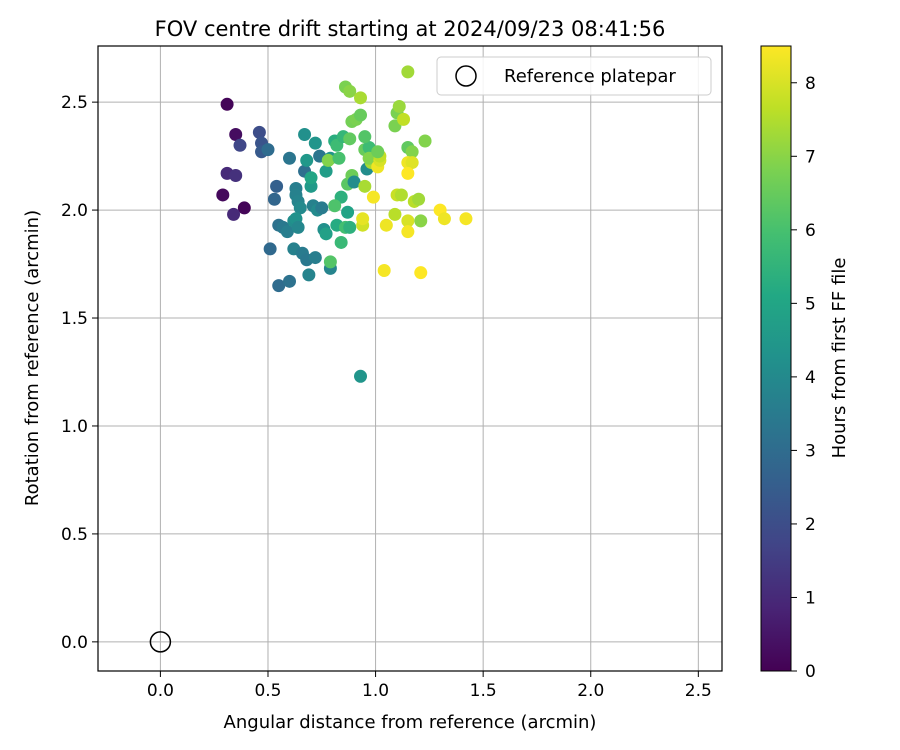  What do you see at coordinates (466, 76) in the screenshot?
I see `legend-marker-icon` at bounding box center [466, 76].